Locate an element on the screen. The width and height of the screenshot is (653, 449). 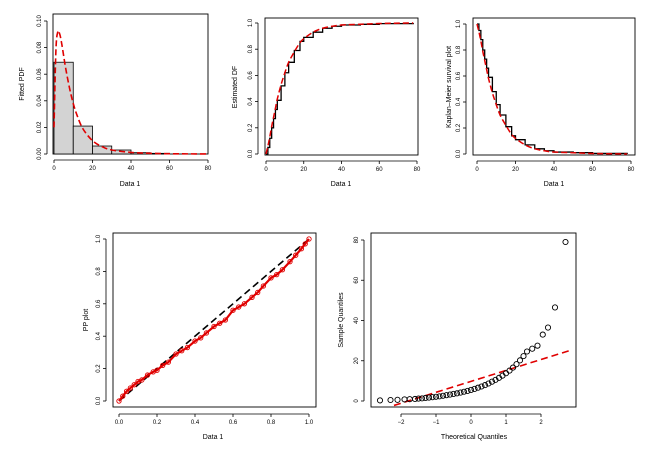
x-tick-label: 0.0 is located at coordinates (119, 423).